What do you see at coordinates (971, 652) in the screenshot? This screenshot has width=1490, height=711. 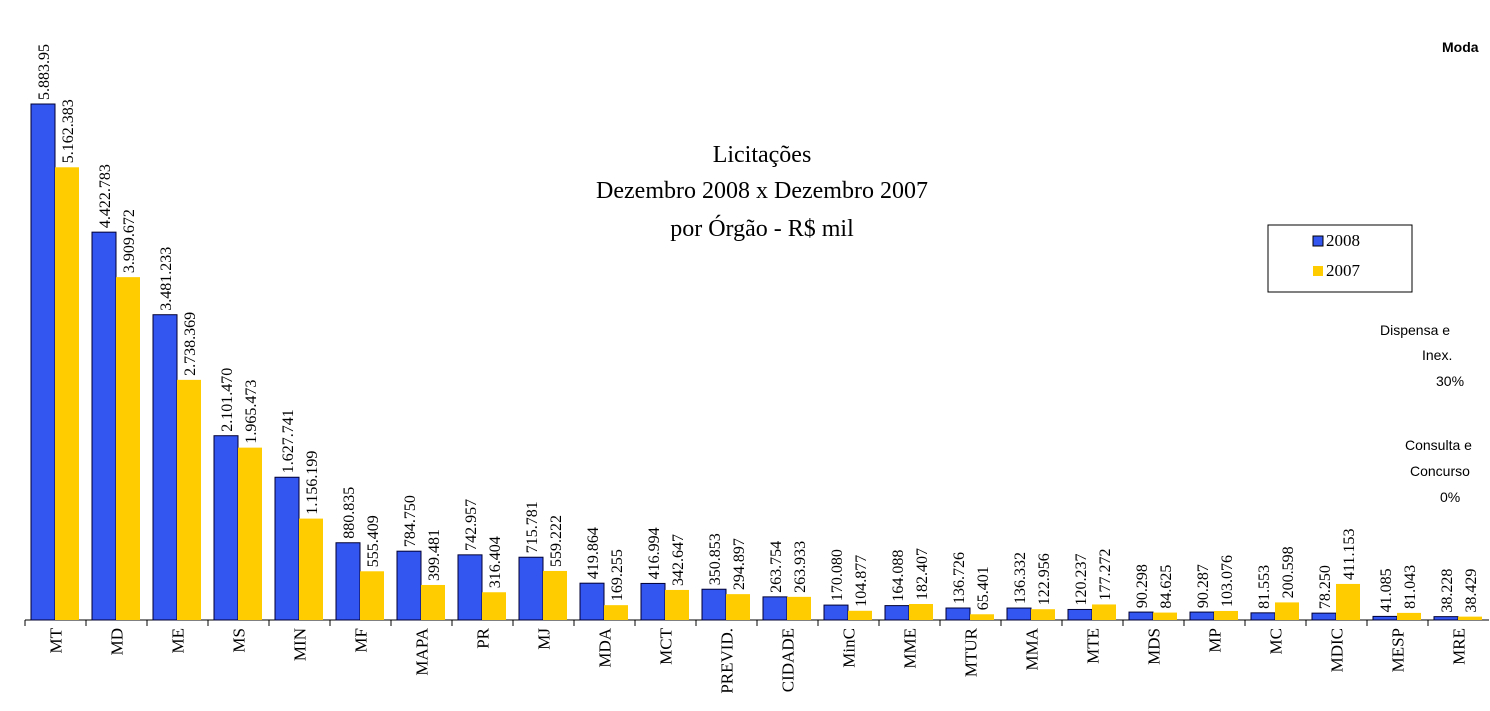 I see `x-tick-label: MTUR` at bounding box center [971, 652].